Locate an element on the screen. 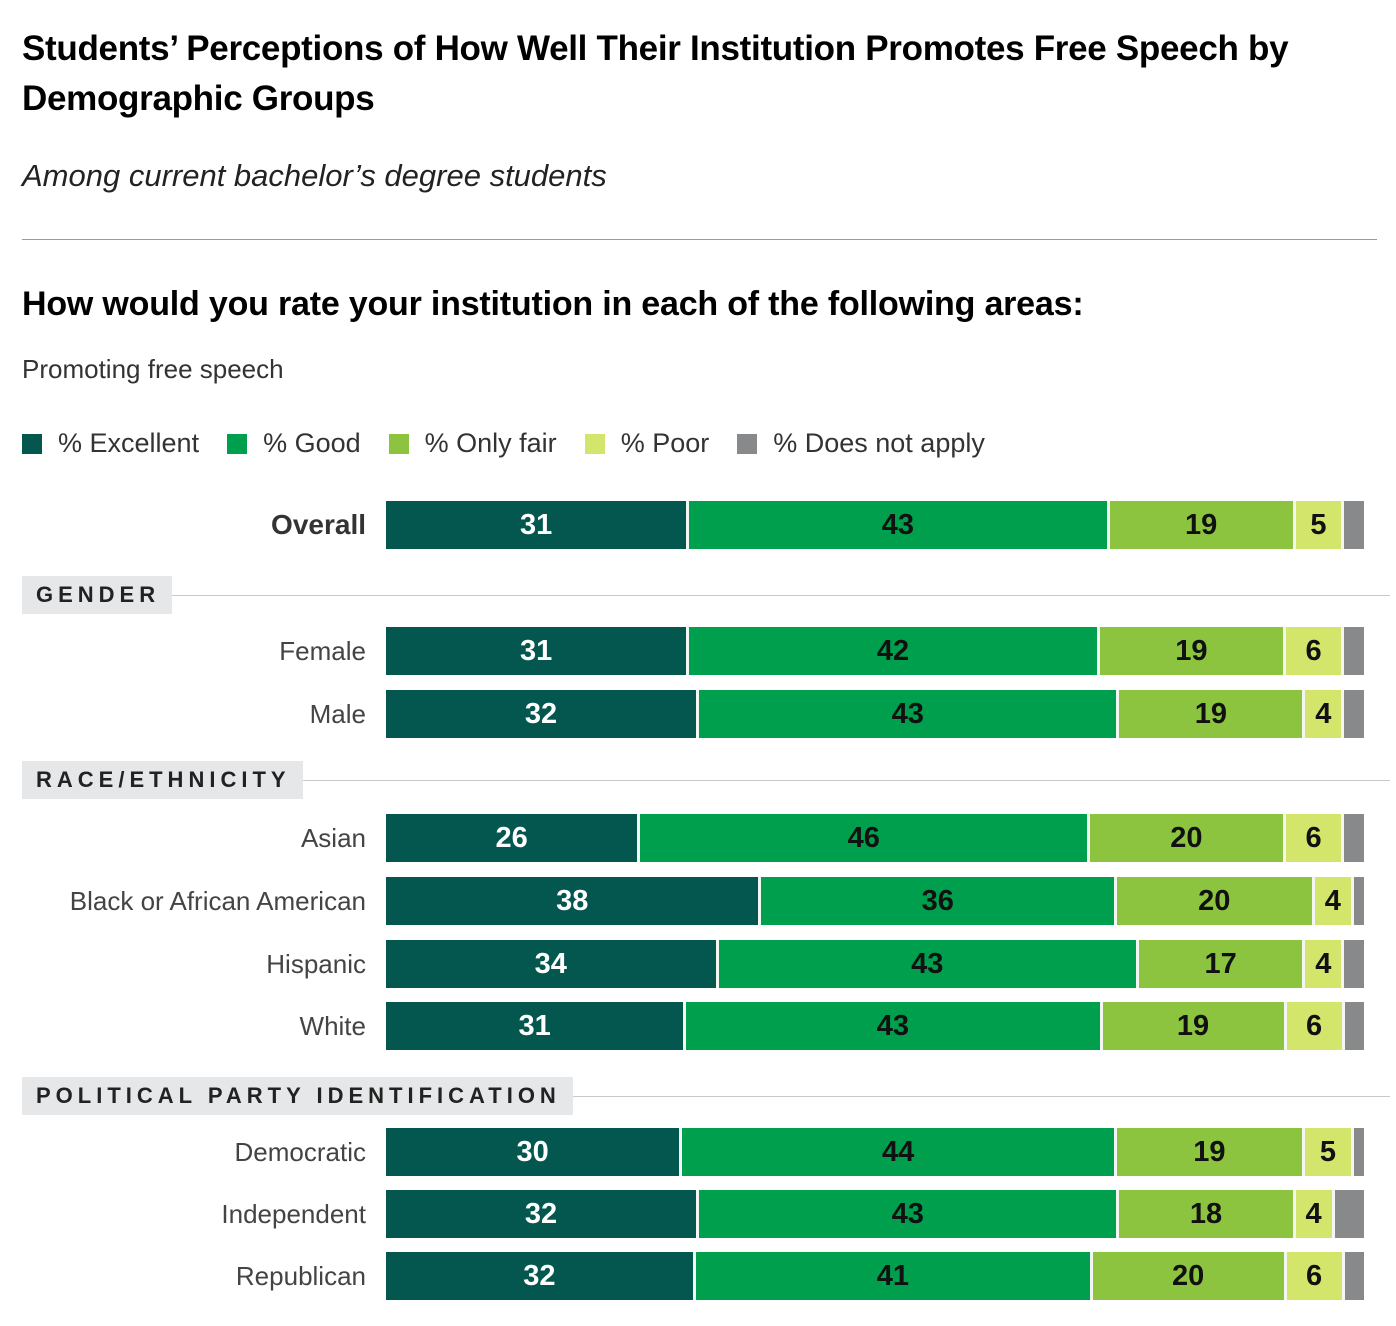 This screenshot has width=1396, height=1326. stacked-bar: 31 43 19 6 is located at coordinates (875, 1026).